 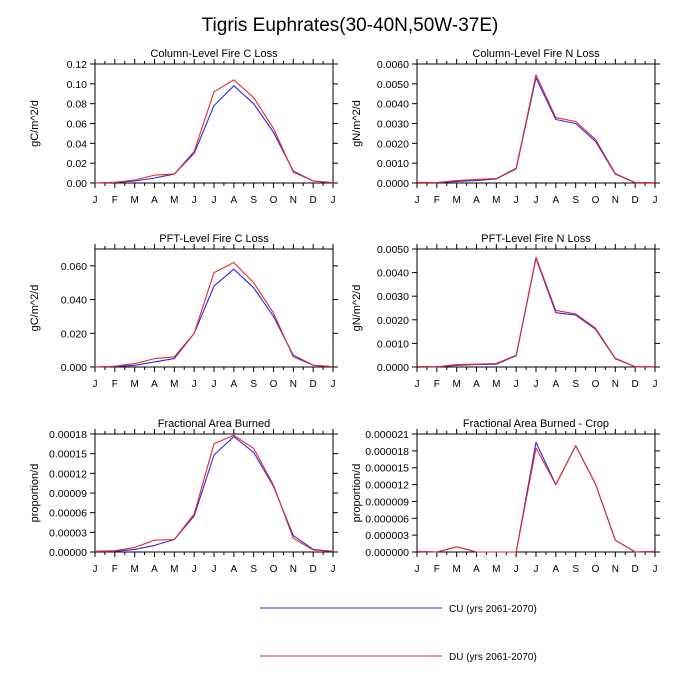 What do you see at coordinates (536, 424) in the screenshot?
I see `panel-title: Fractional Area Burned - Crop` at bounding box center [536, 424].